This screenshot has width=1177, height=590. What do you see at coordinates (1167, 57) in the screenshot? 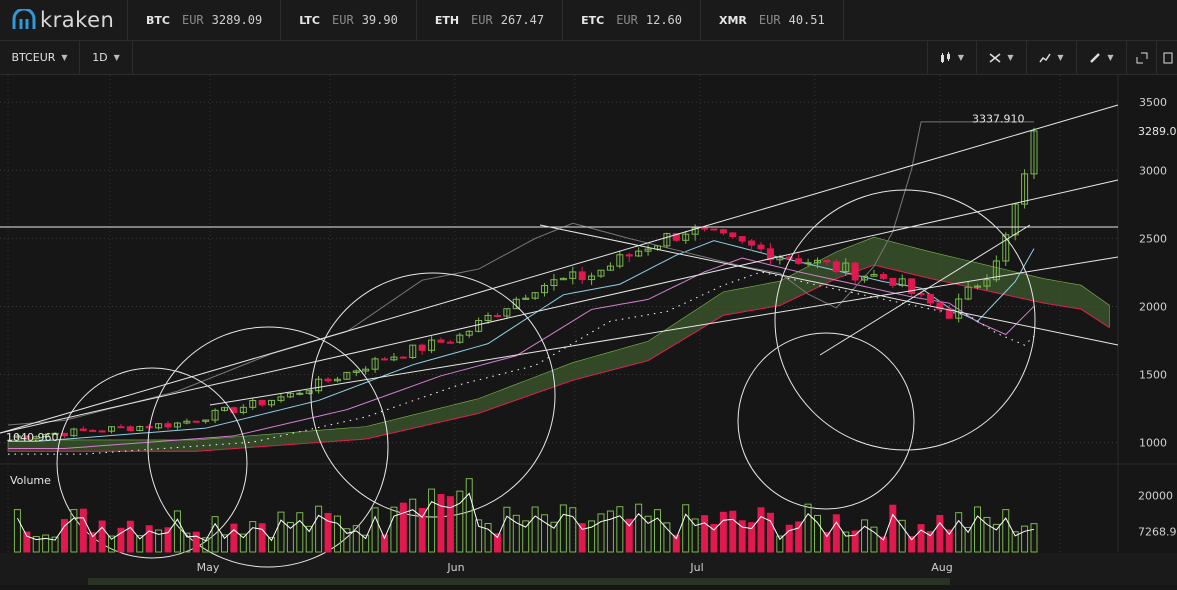
I see `settings-button` at bounding box center [1167, 57].